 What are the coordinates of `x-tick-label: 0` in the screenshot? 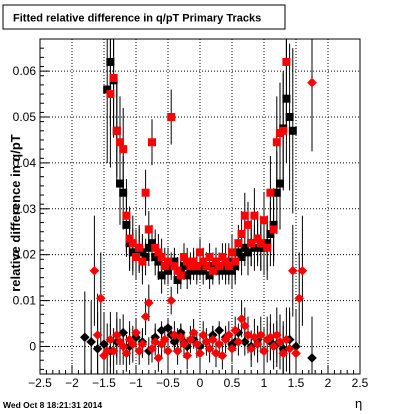 It's located at (200, 383).